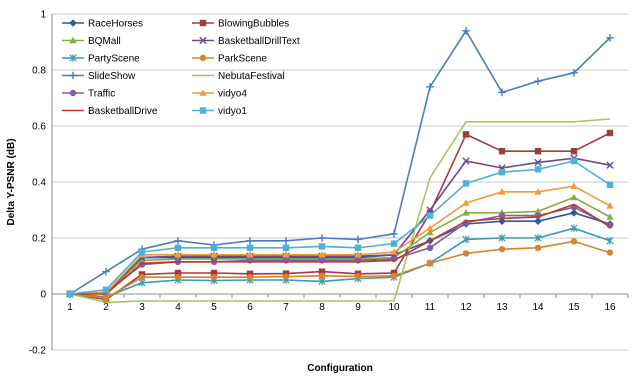 The width and height of the screenshot is (640, 377). Describe the element at coordinates (112, 76) in the screenshot. I see `legend-label: SlideShow` at that location.